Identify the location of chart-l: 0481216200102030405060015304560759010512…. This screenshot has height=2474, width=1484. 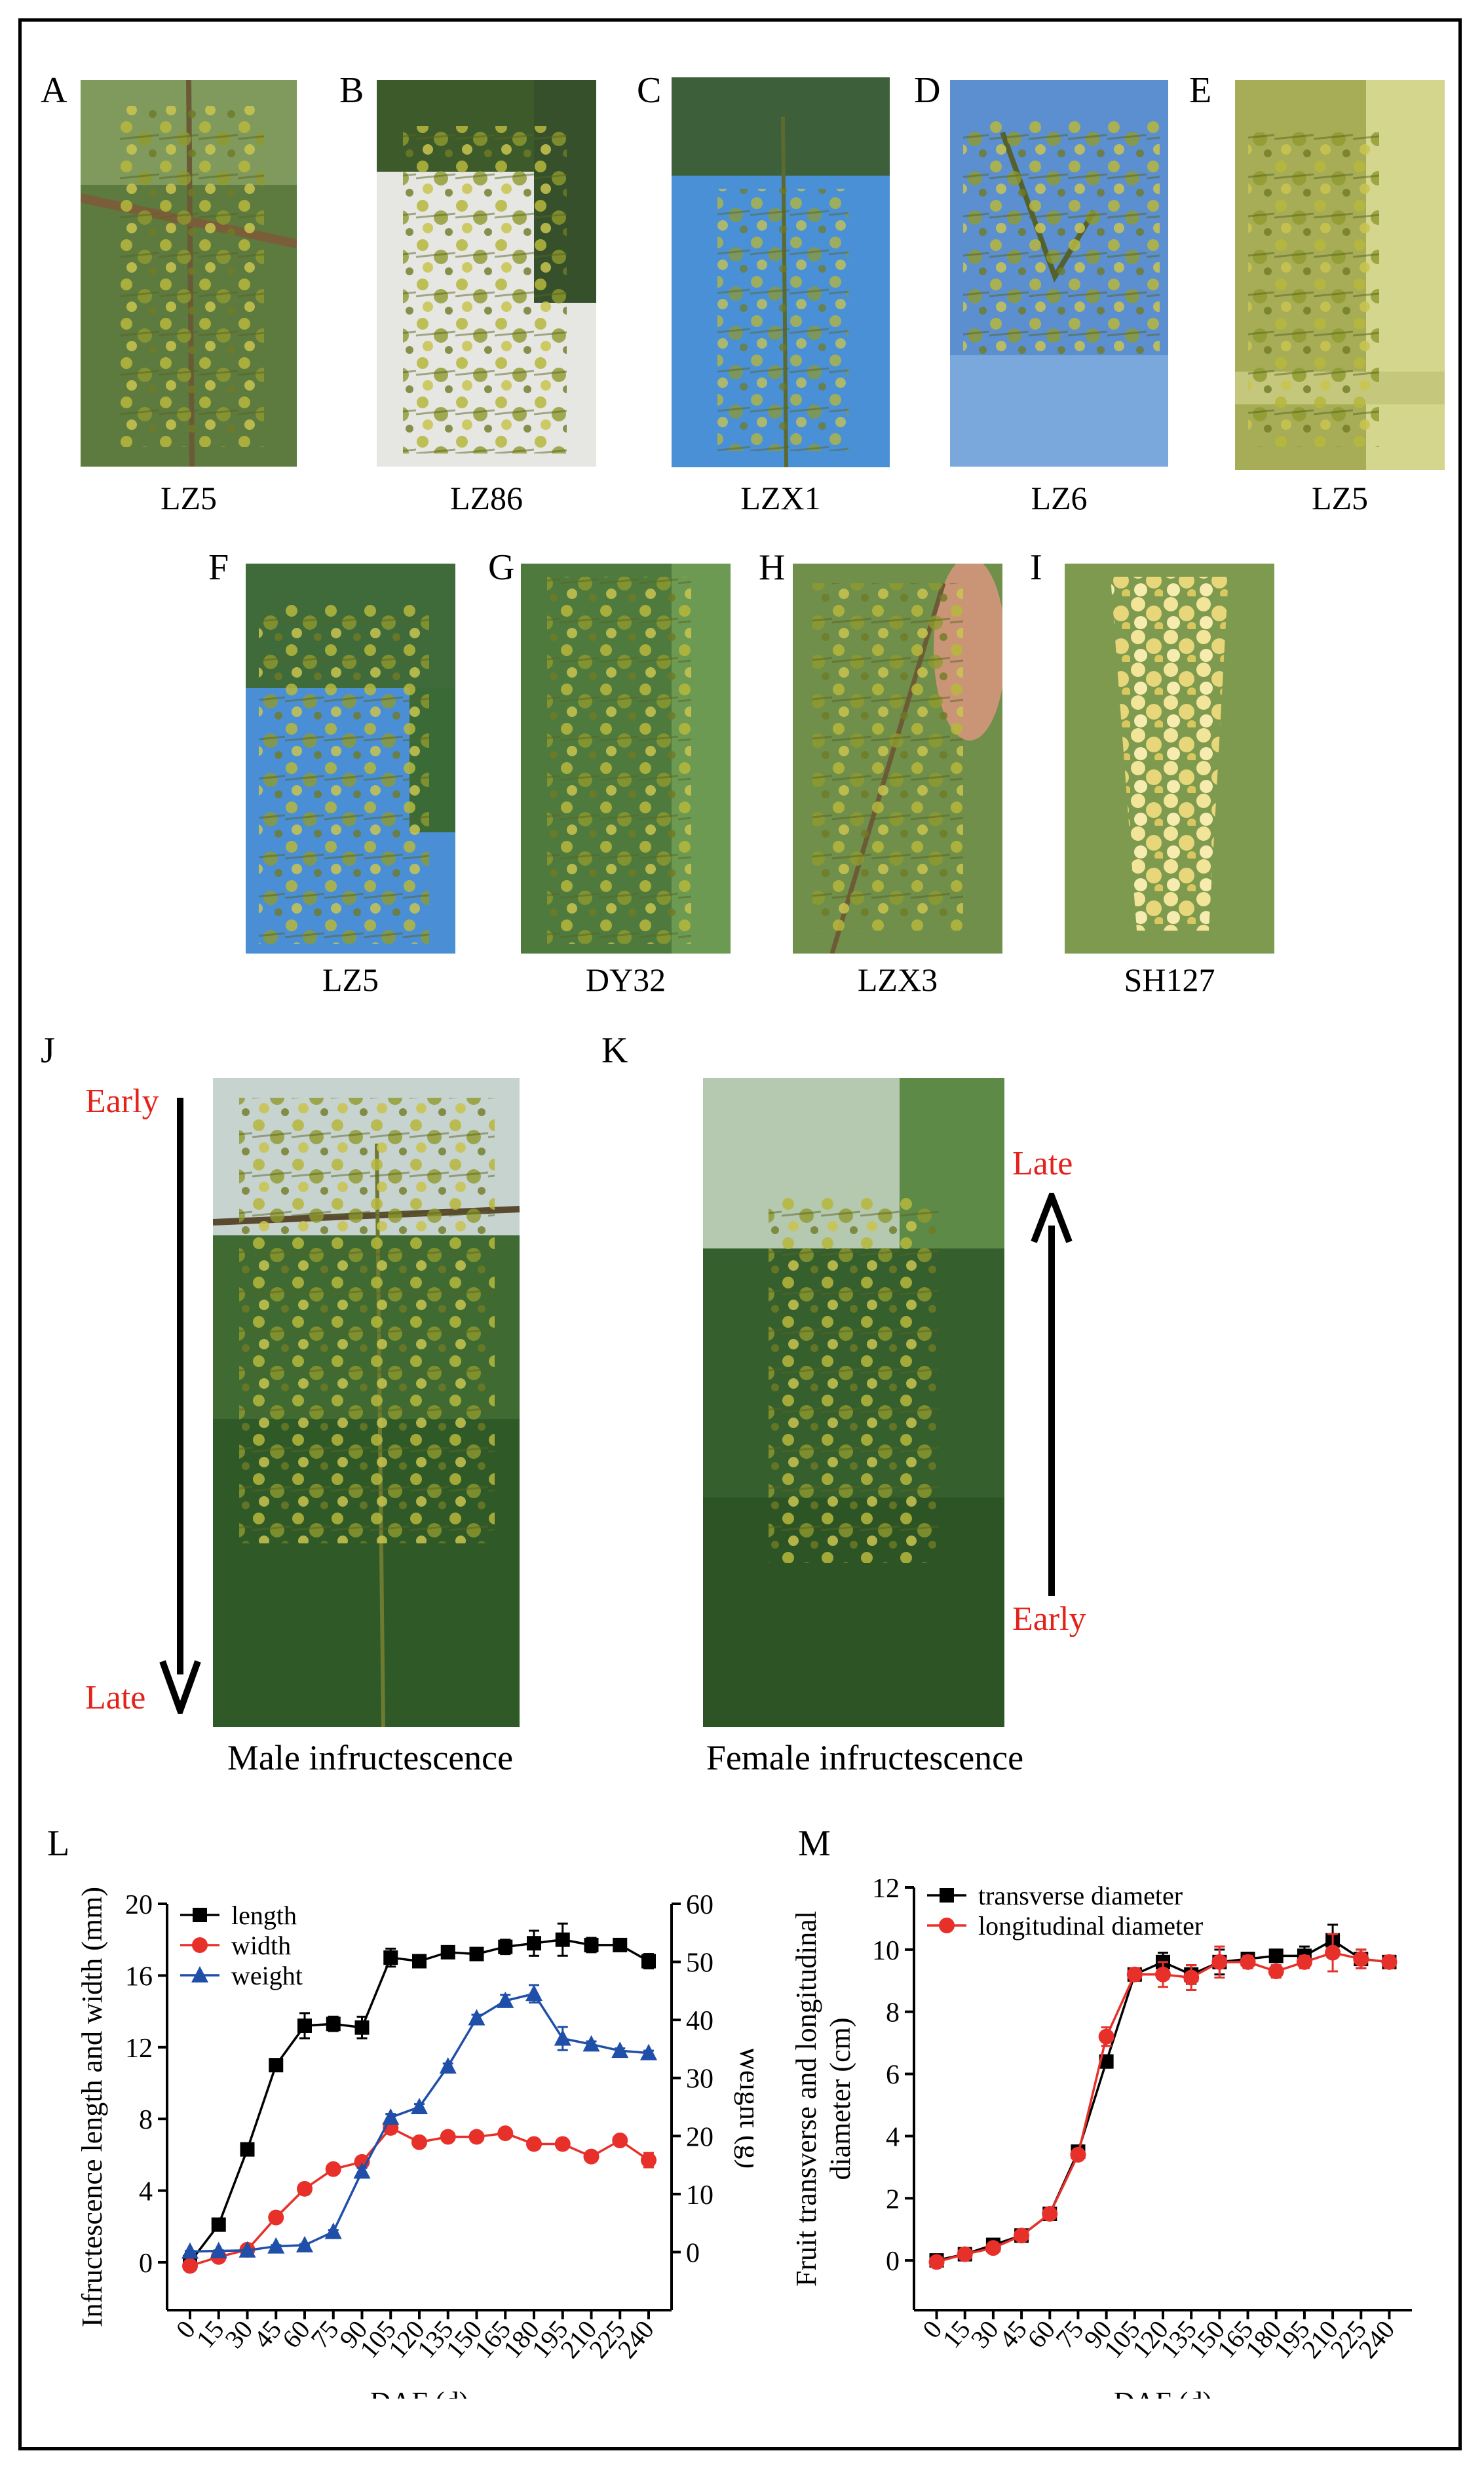
(415, 2143).